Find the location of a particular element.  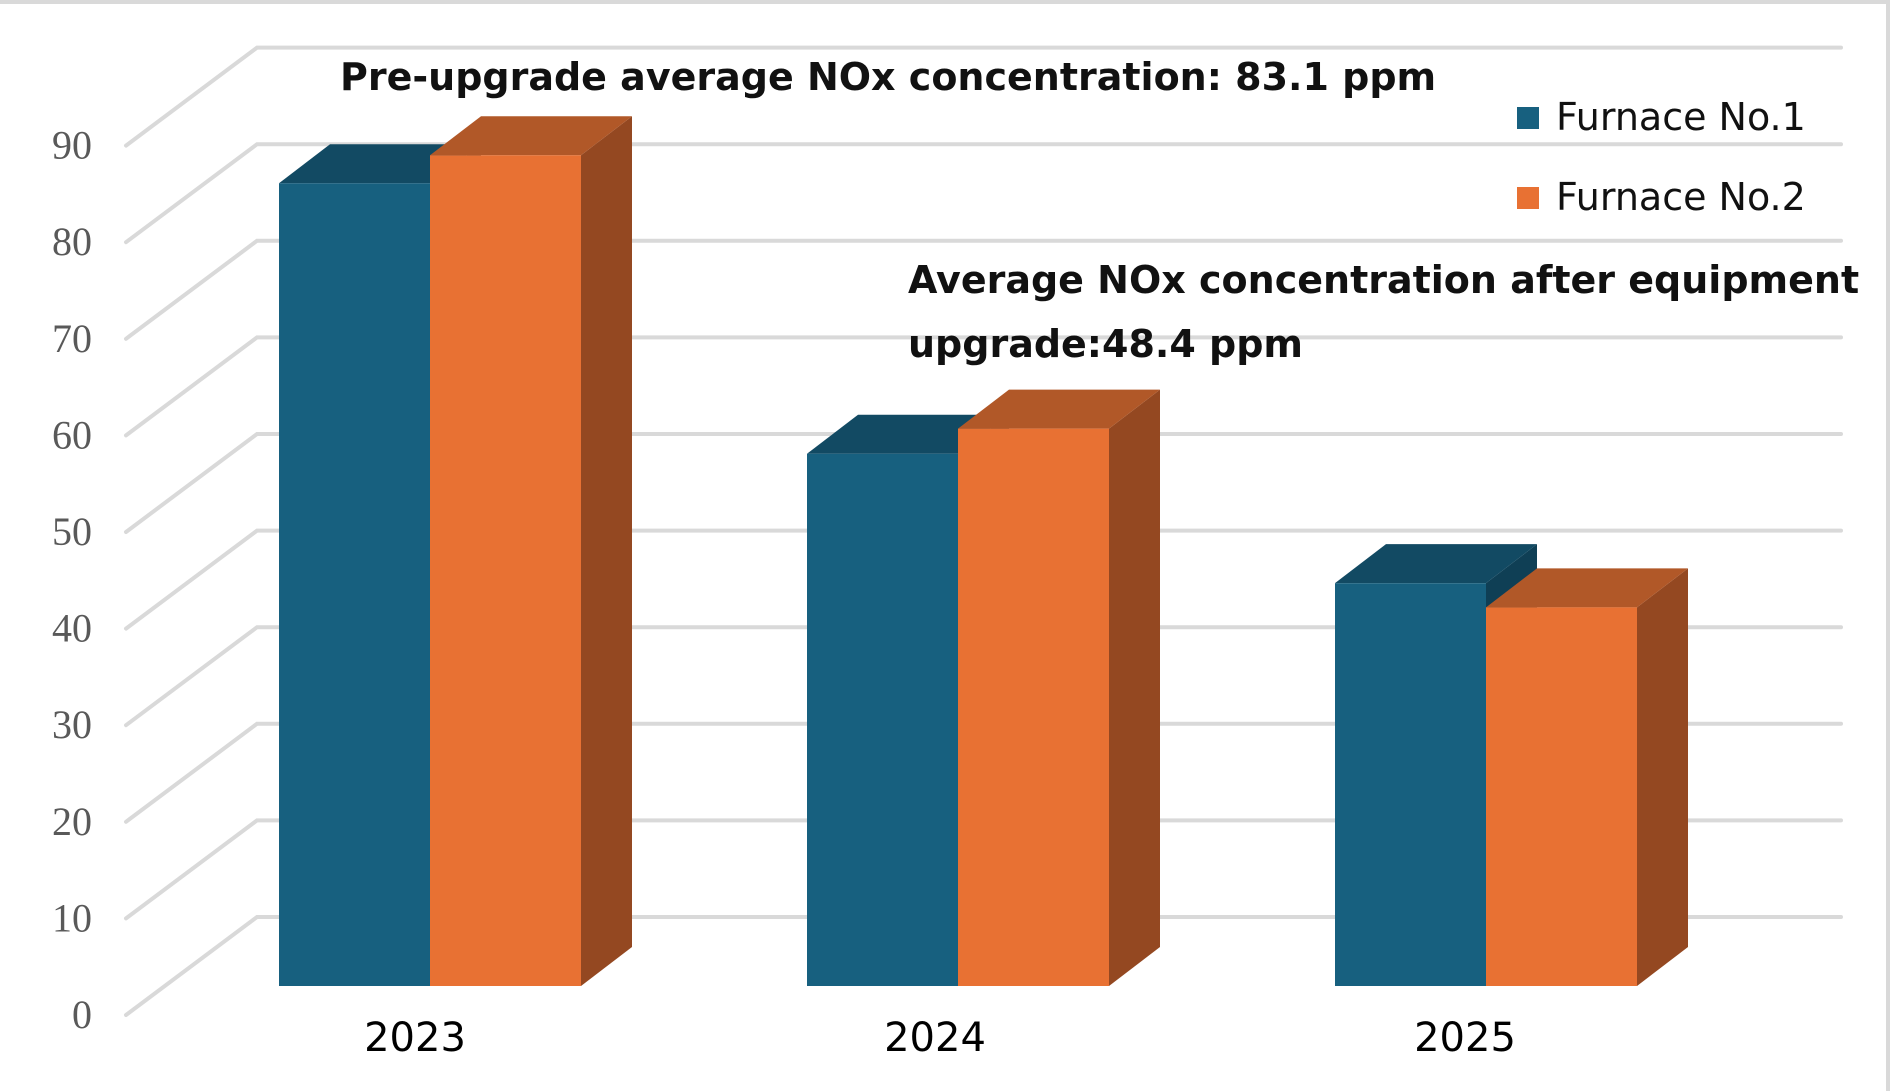

annotation-post-upgrade-line2: upgrade:48.4 ppm is located at coordinates (1105, 344).